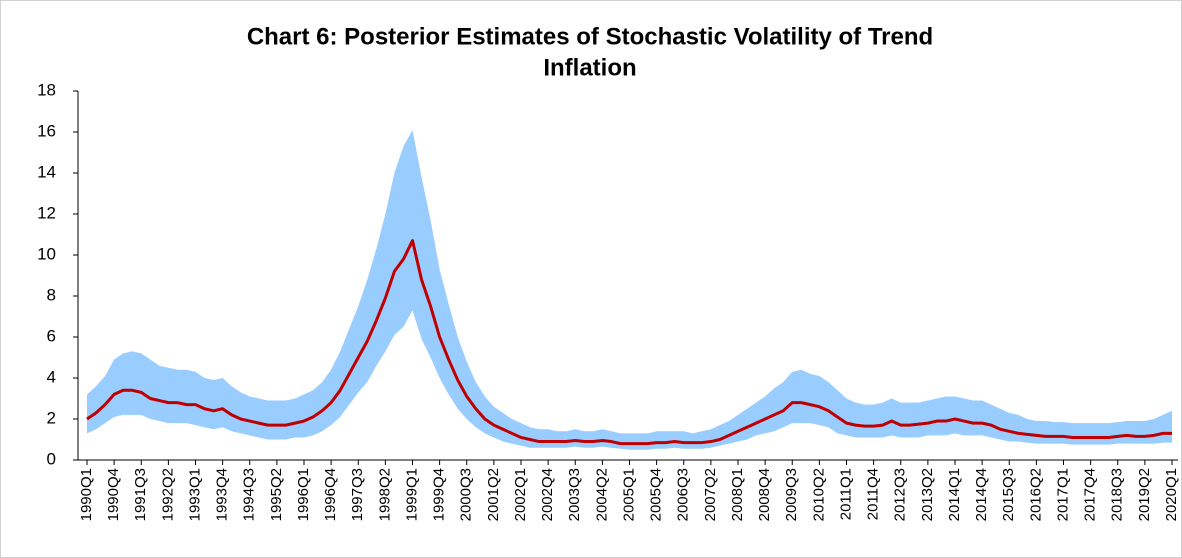 This screenshot has height=558, width=1182. What do you see at coordinates (1062, 494) in the screenshot?
I see `x-tick-label: 2017Q1` at bounding box center [1062, 494].